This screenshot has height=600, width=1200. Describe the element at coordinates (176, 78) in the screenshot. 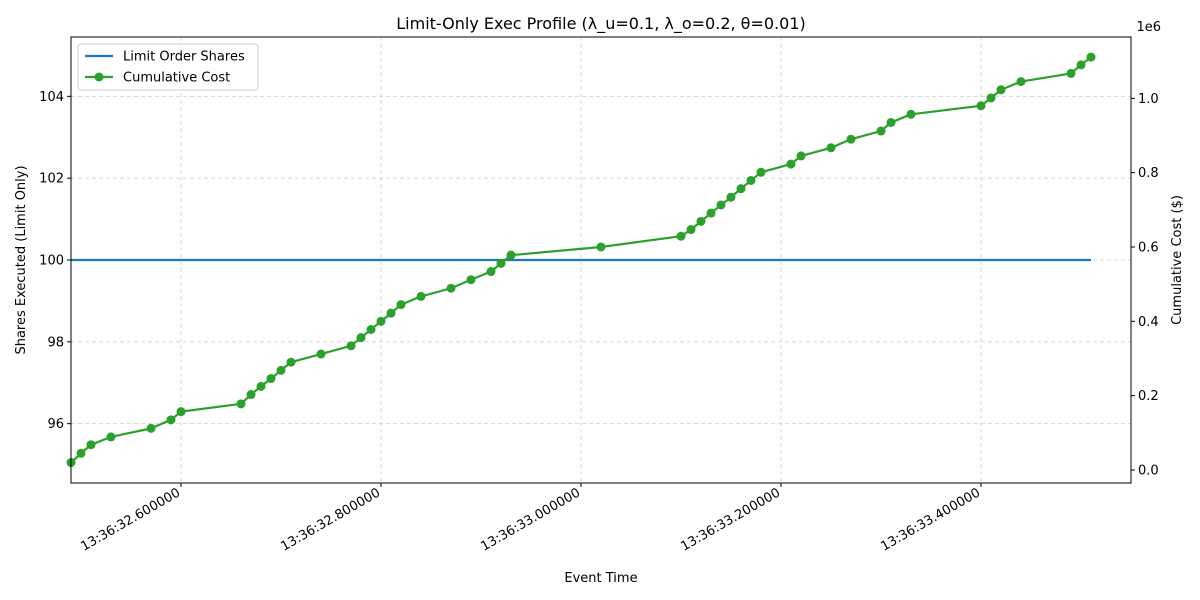

I see `legend-label-cumulative-cost: Cumulative Cost` at that location.